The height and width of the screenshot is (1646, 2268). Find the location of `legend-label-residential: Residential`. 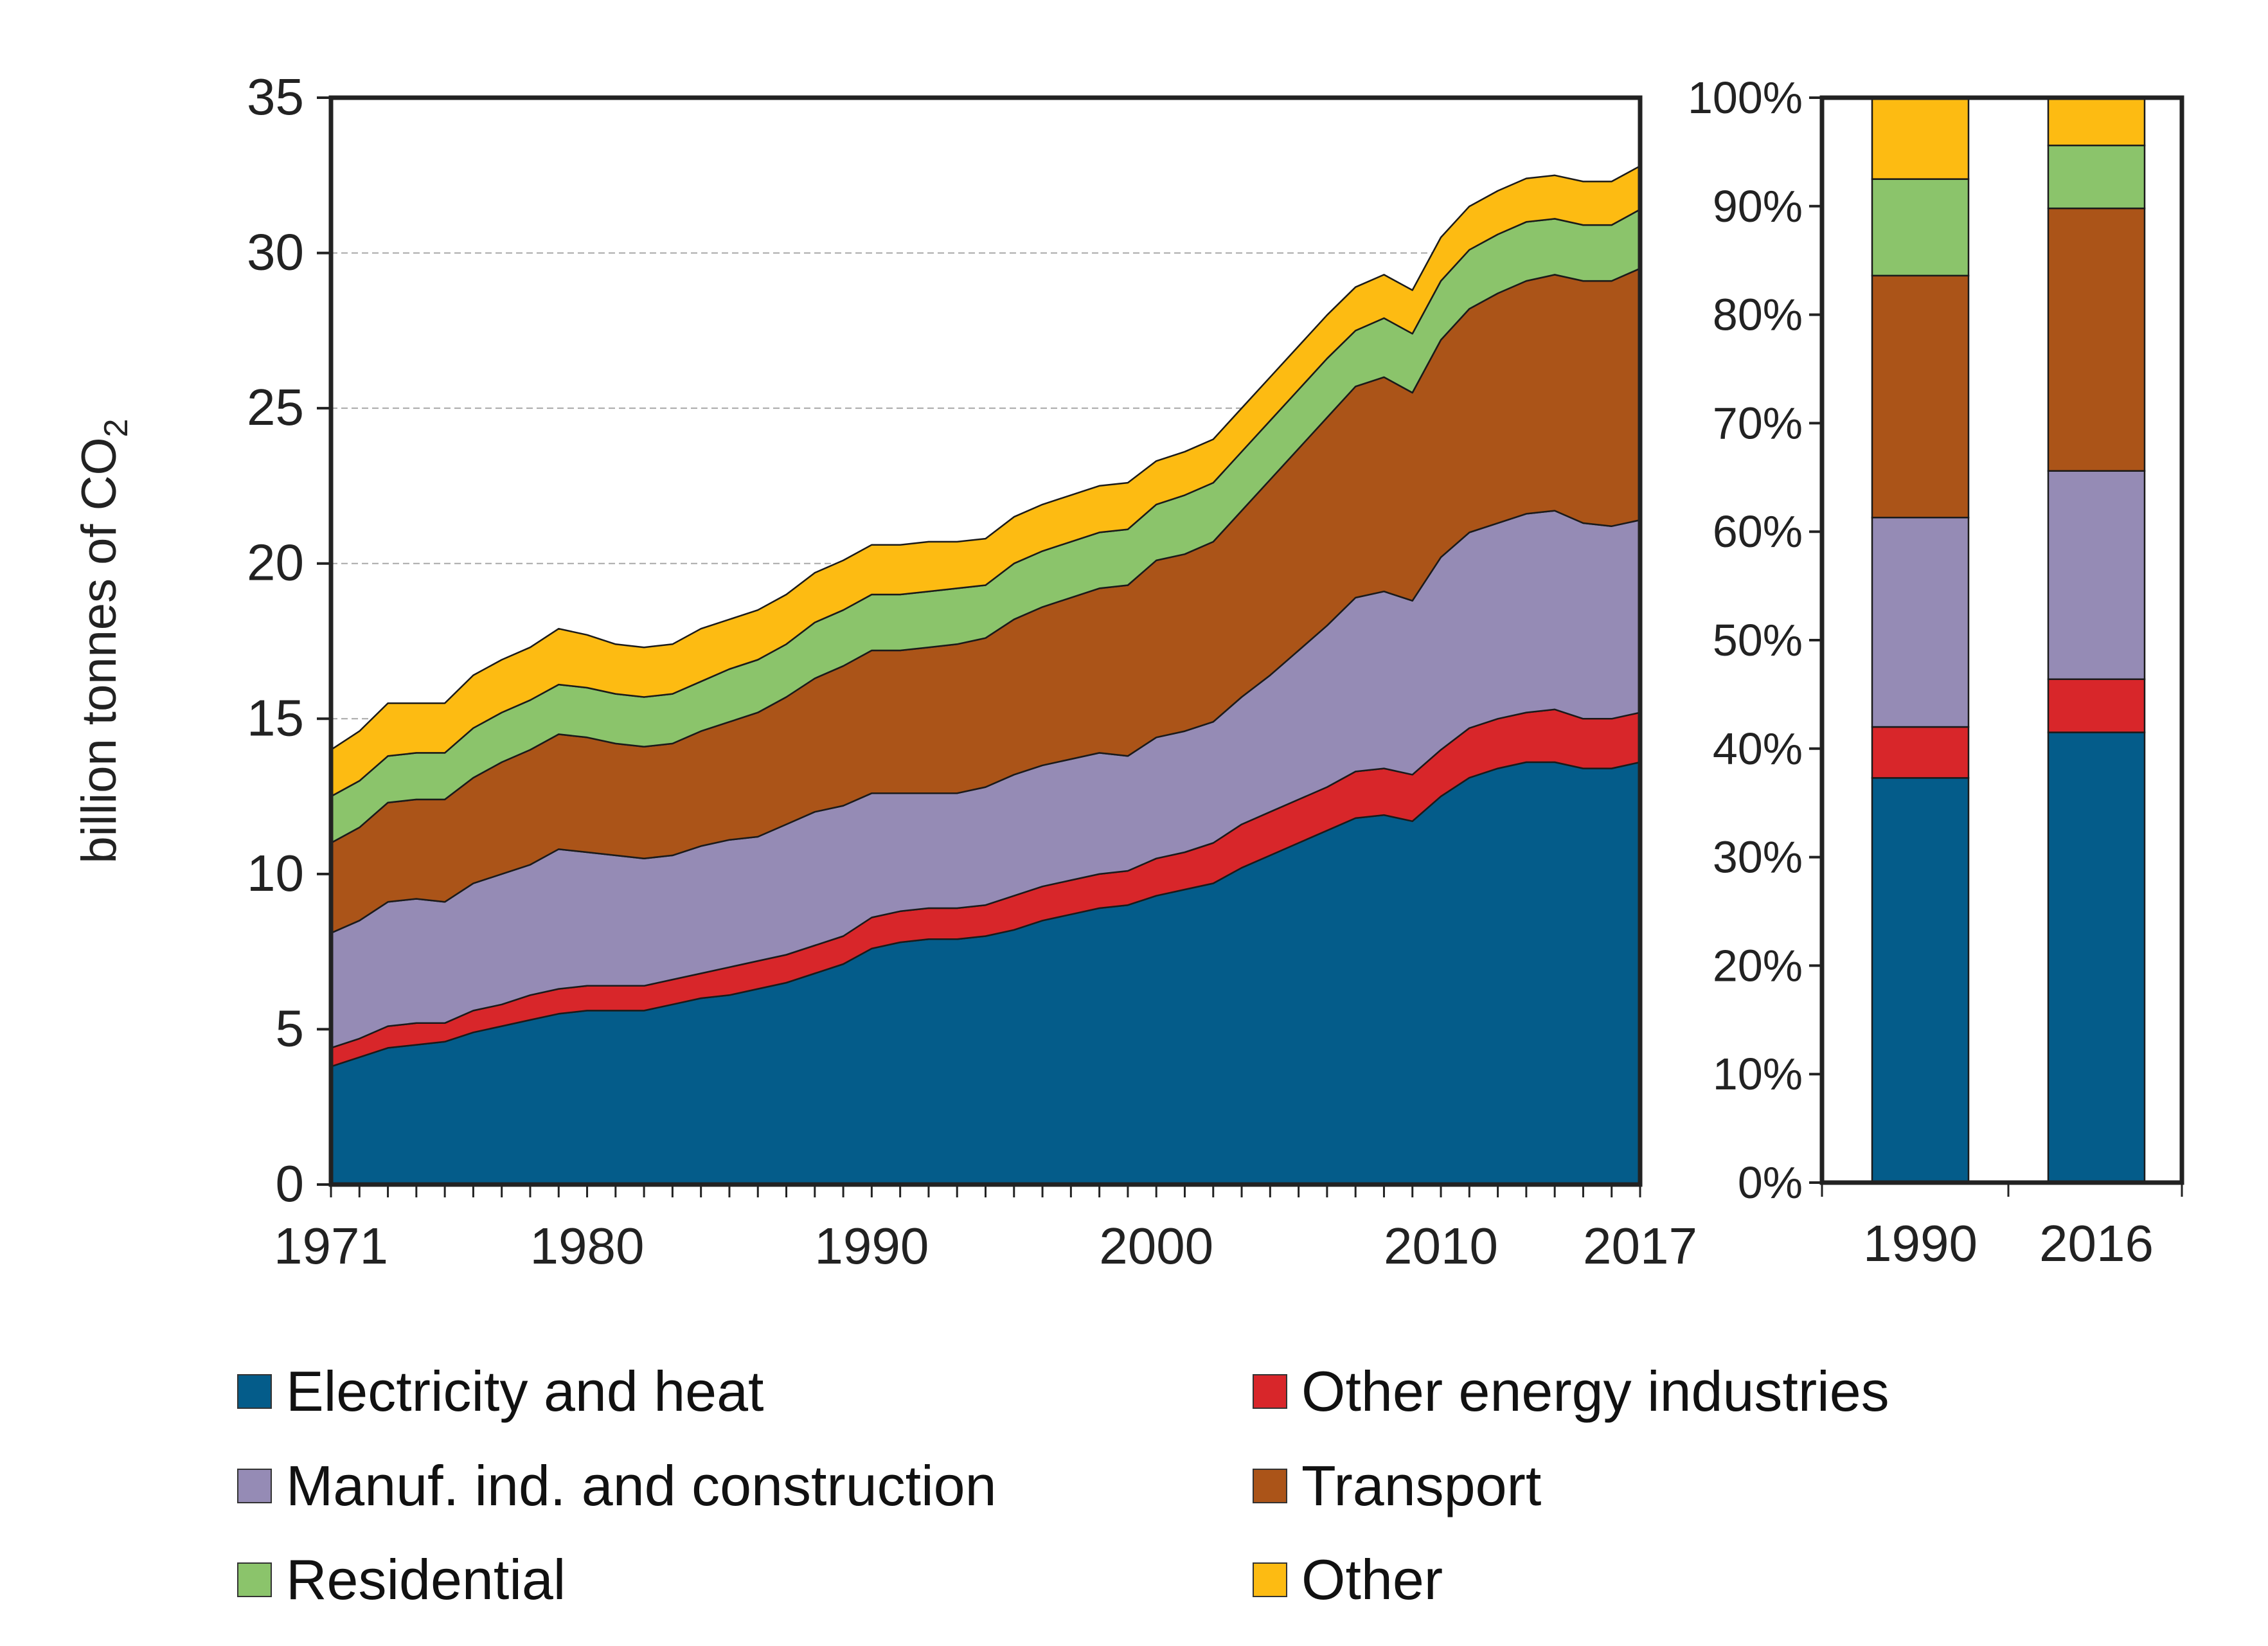

legend-label-residential: Residential is located at coordinates (426, 1580).